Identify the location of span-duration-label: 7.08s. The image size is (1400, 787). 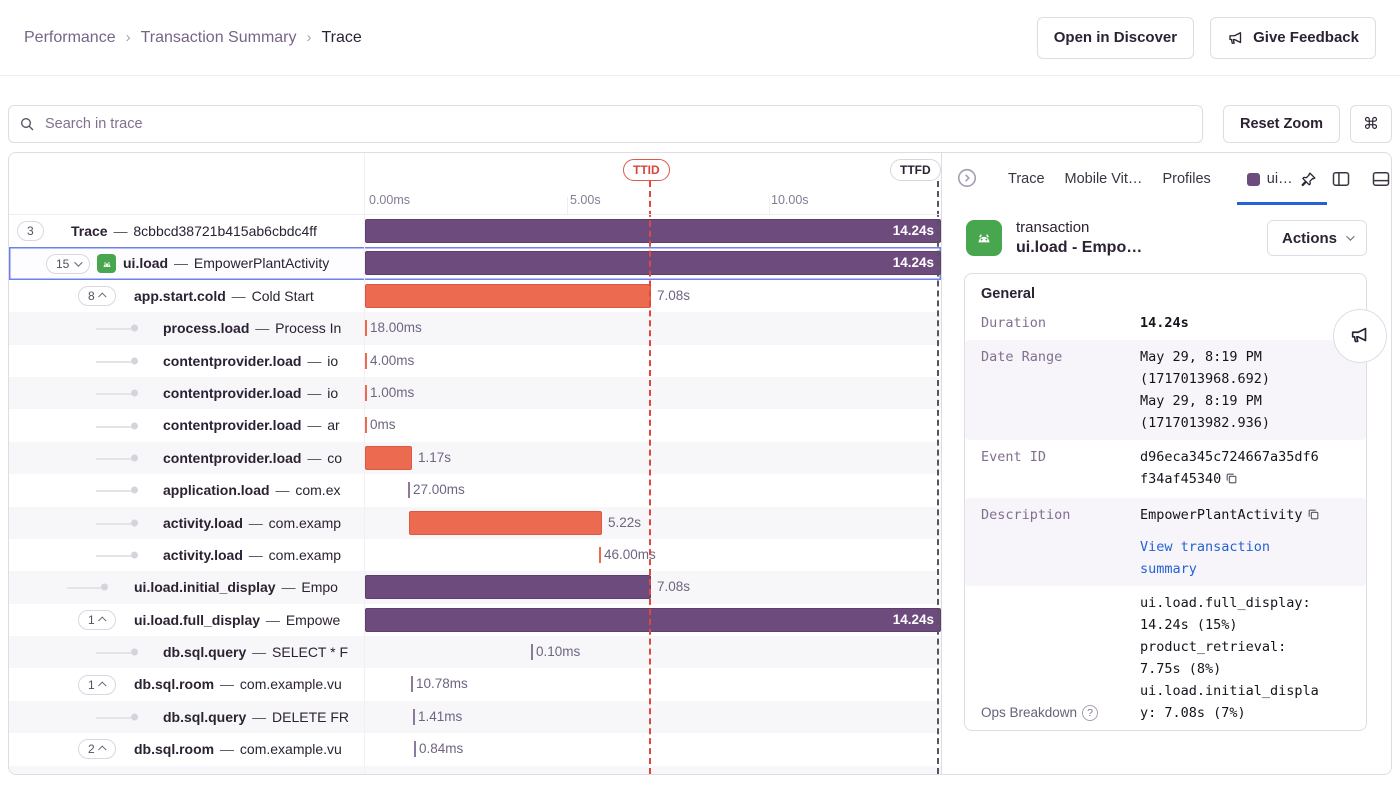
(674, 587).